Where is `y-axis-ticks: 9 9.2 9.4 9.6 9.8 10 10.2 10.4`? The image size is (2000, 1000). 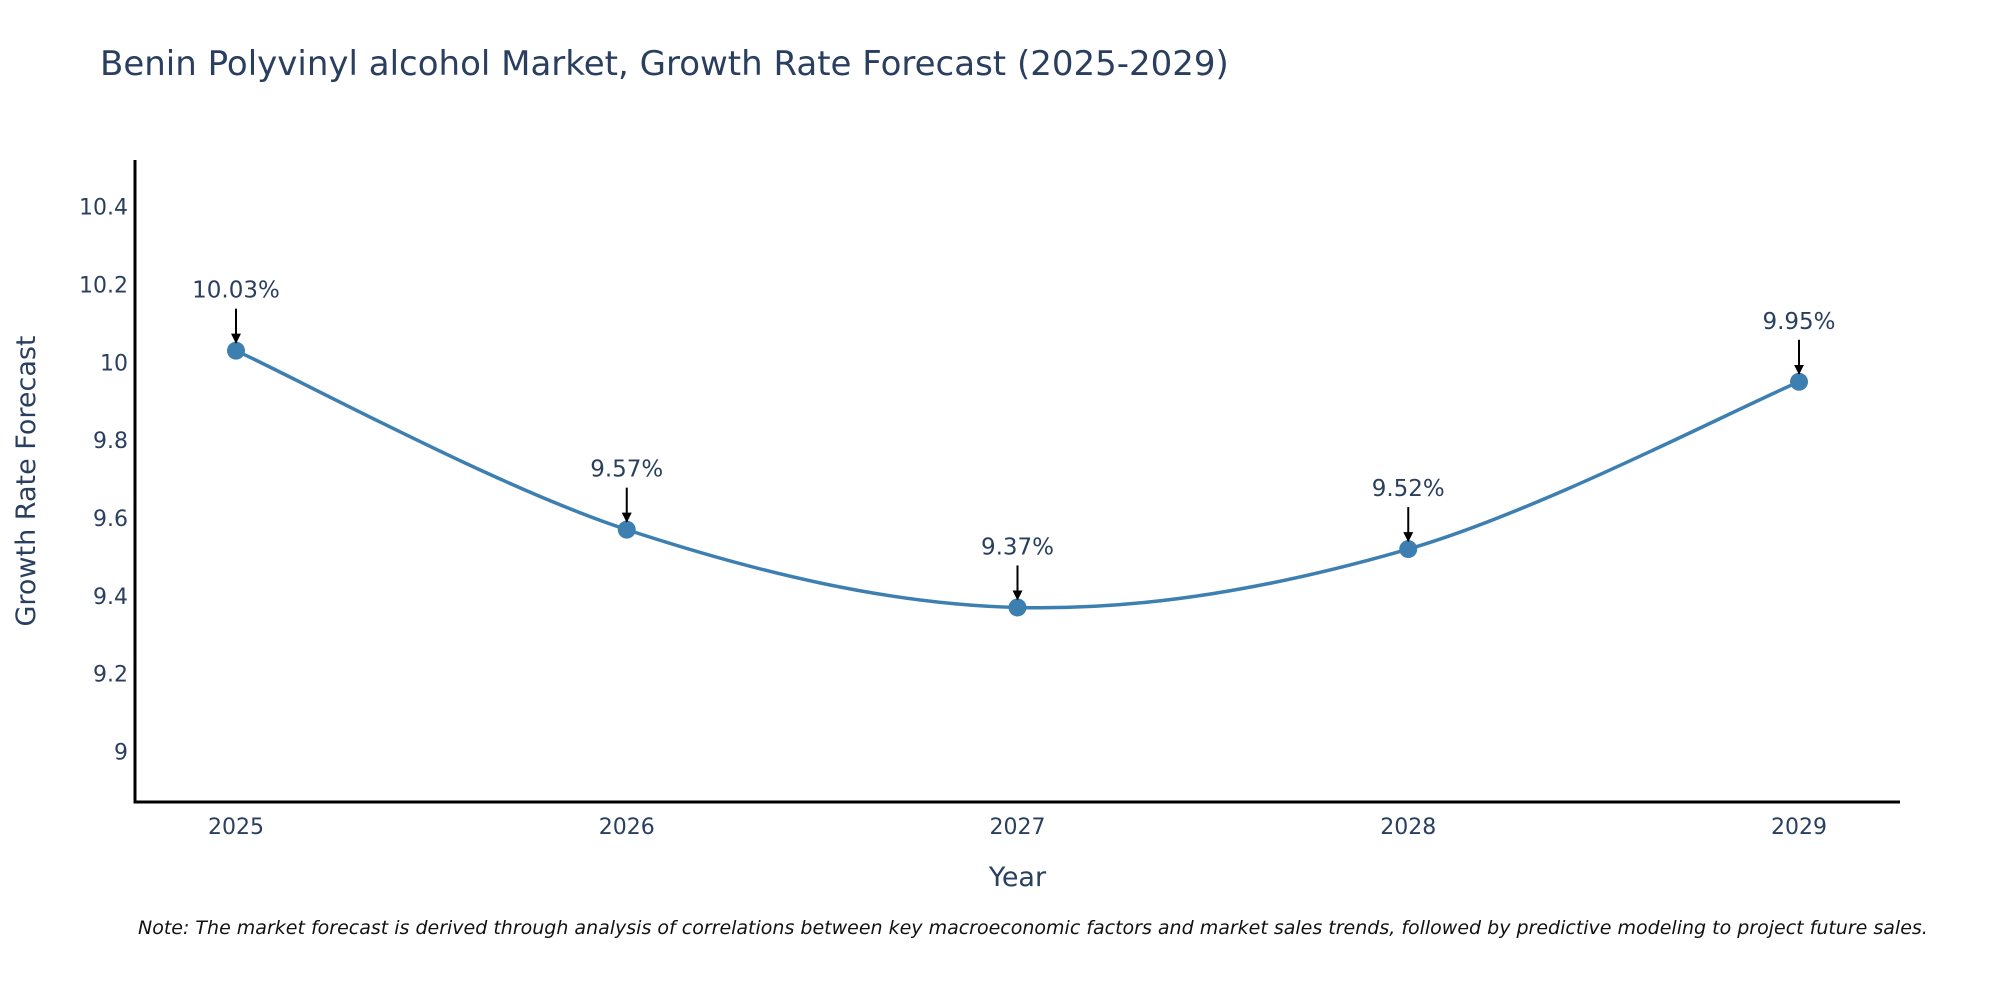 y-axis-ticks: 9 9.2 9.4 9.6 9.8 10 10.2 10.4 is located at coordinates (103, 481).